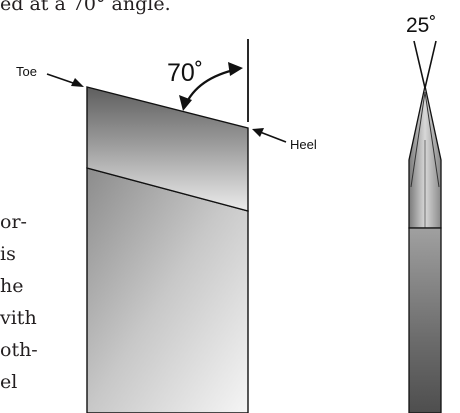 This screenshot has height=413, width=460. I want to click on body-text-line: oth-, so click(19, 350).